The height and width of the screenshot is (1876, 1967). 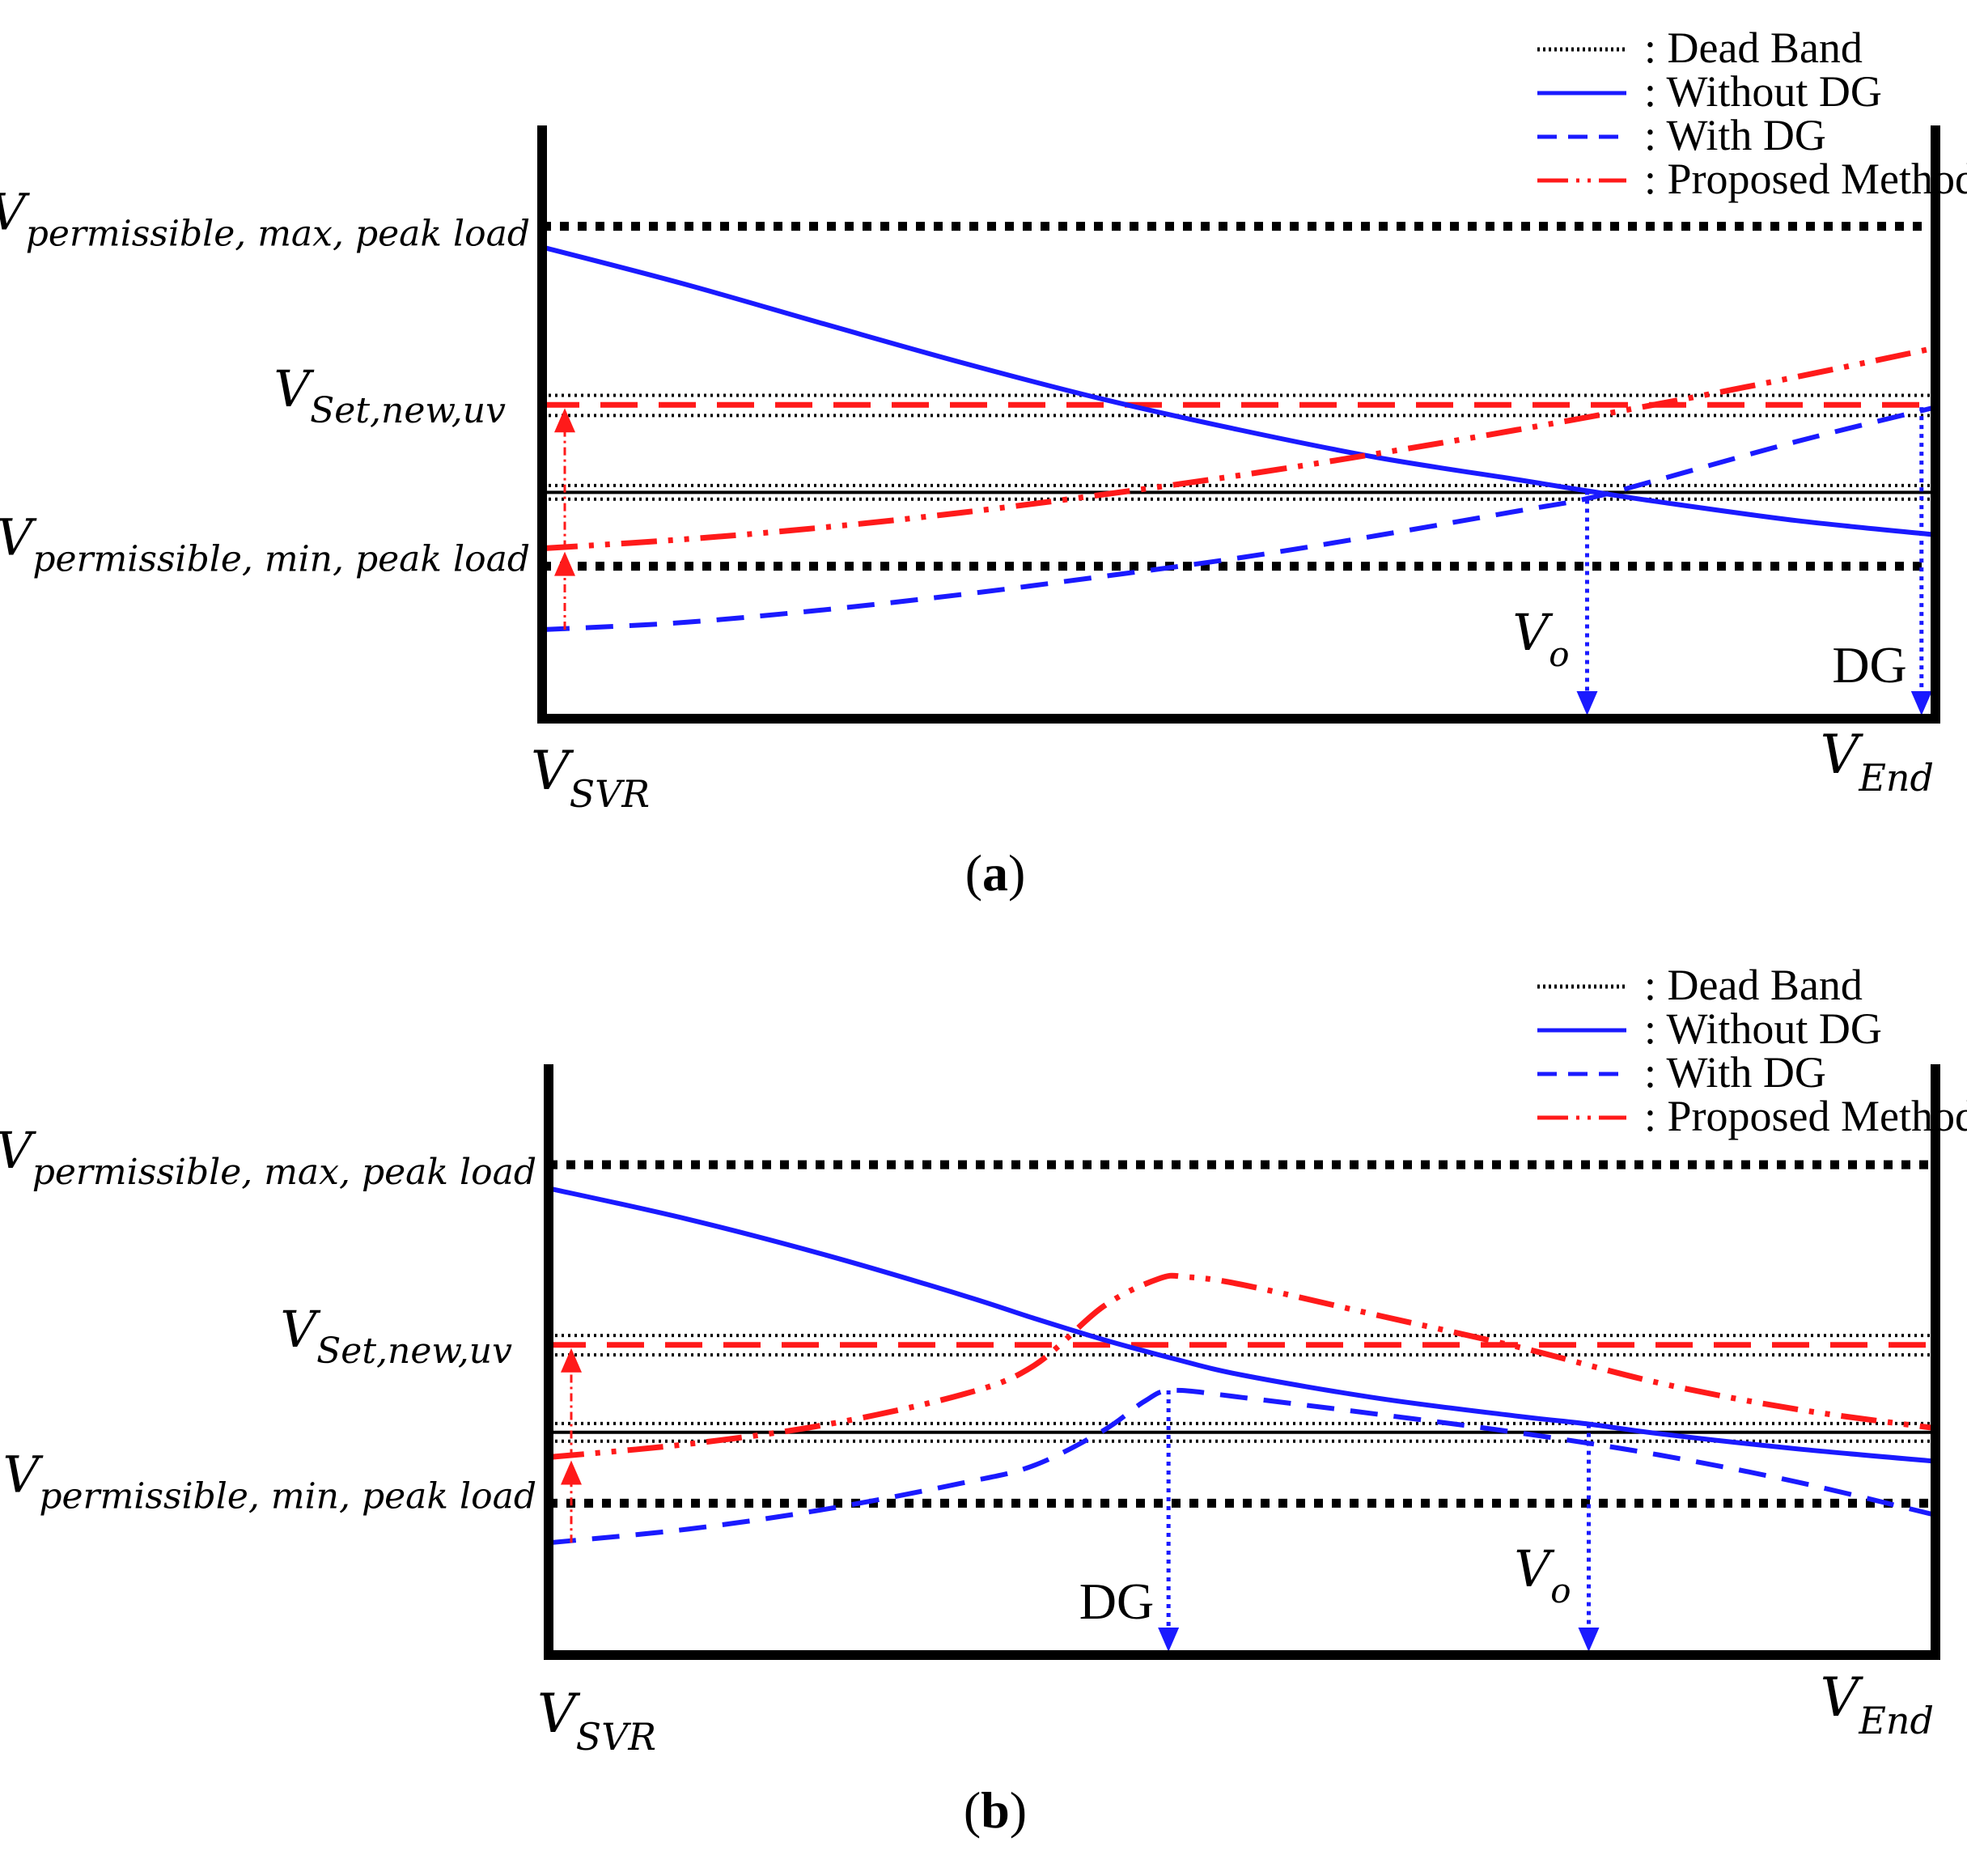 What do you see at coordinates (1116, 1602) in the screenshot?
I see `marker-label-1: DG` at bounding box center [1116, 1602].